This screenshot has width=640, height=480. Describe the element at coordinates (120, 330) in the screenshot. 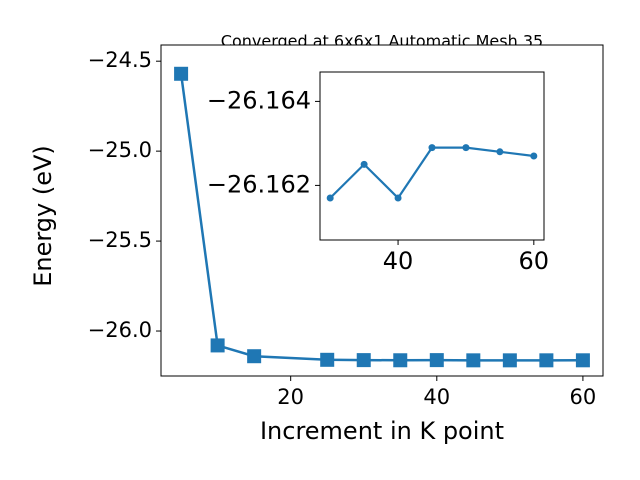

I see `y-tick-label: −26.0` at that location.